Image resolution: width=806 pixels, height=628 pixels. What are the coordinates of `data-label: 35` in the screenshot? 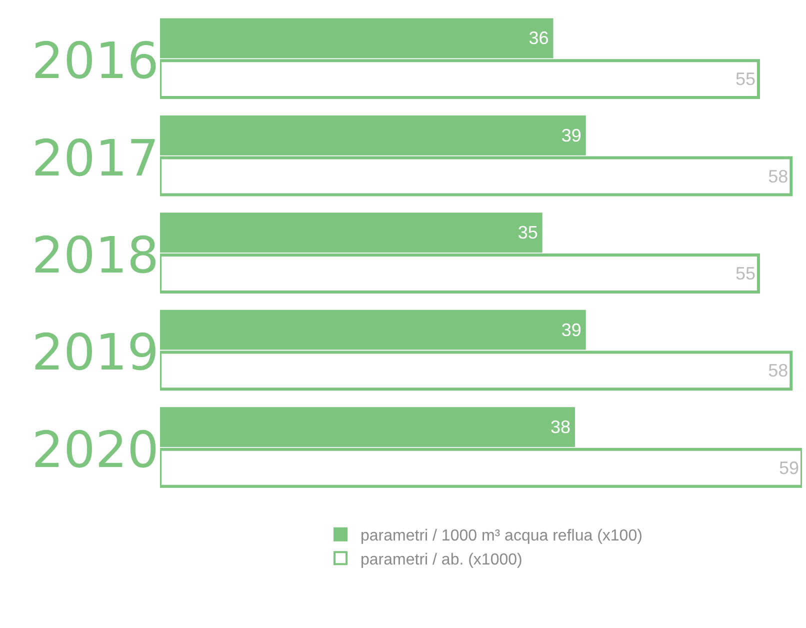 It's located at (528, 232).